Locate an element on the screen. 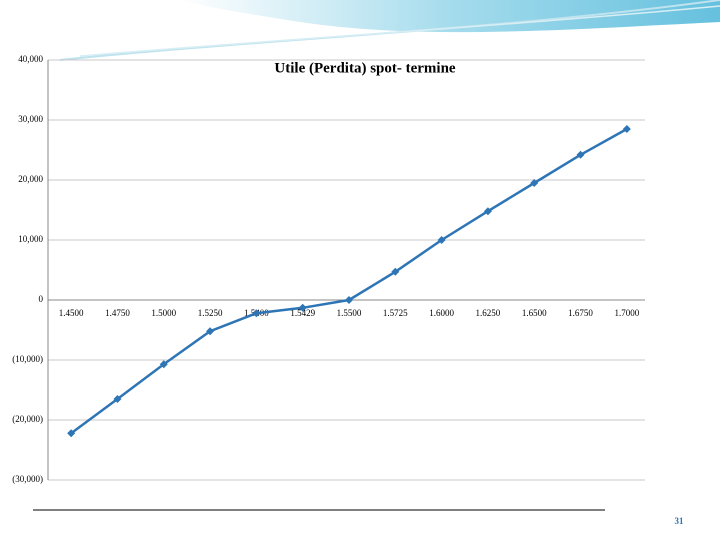 The width and height of the screenshot is (720, 540). x-tick-label: 1.4750 is located at coordinates (117, 313).